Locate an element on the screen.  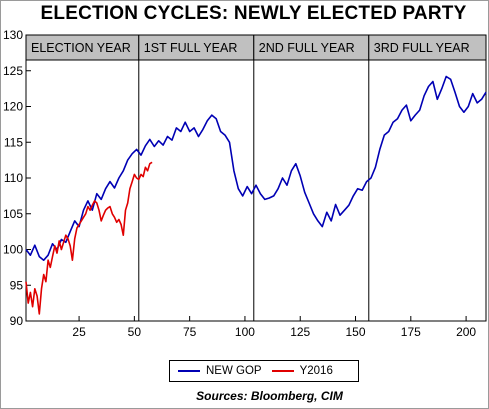
x-tick-label: 25 is located at coordinates (79, 332).